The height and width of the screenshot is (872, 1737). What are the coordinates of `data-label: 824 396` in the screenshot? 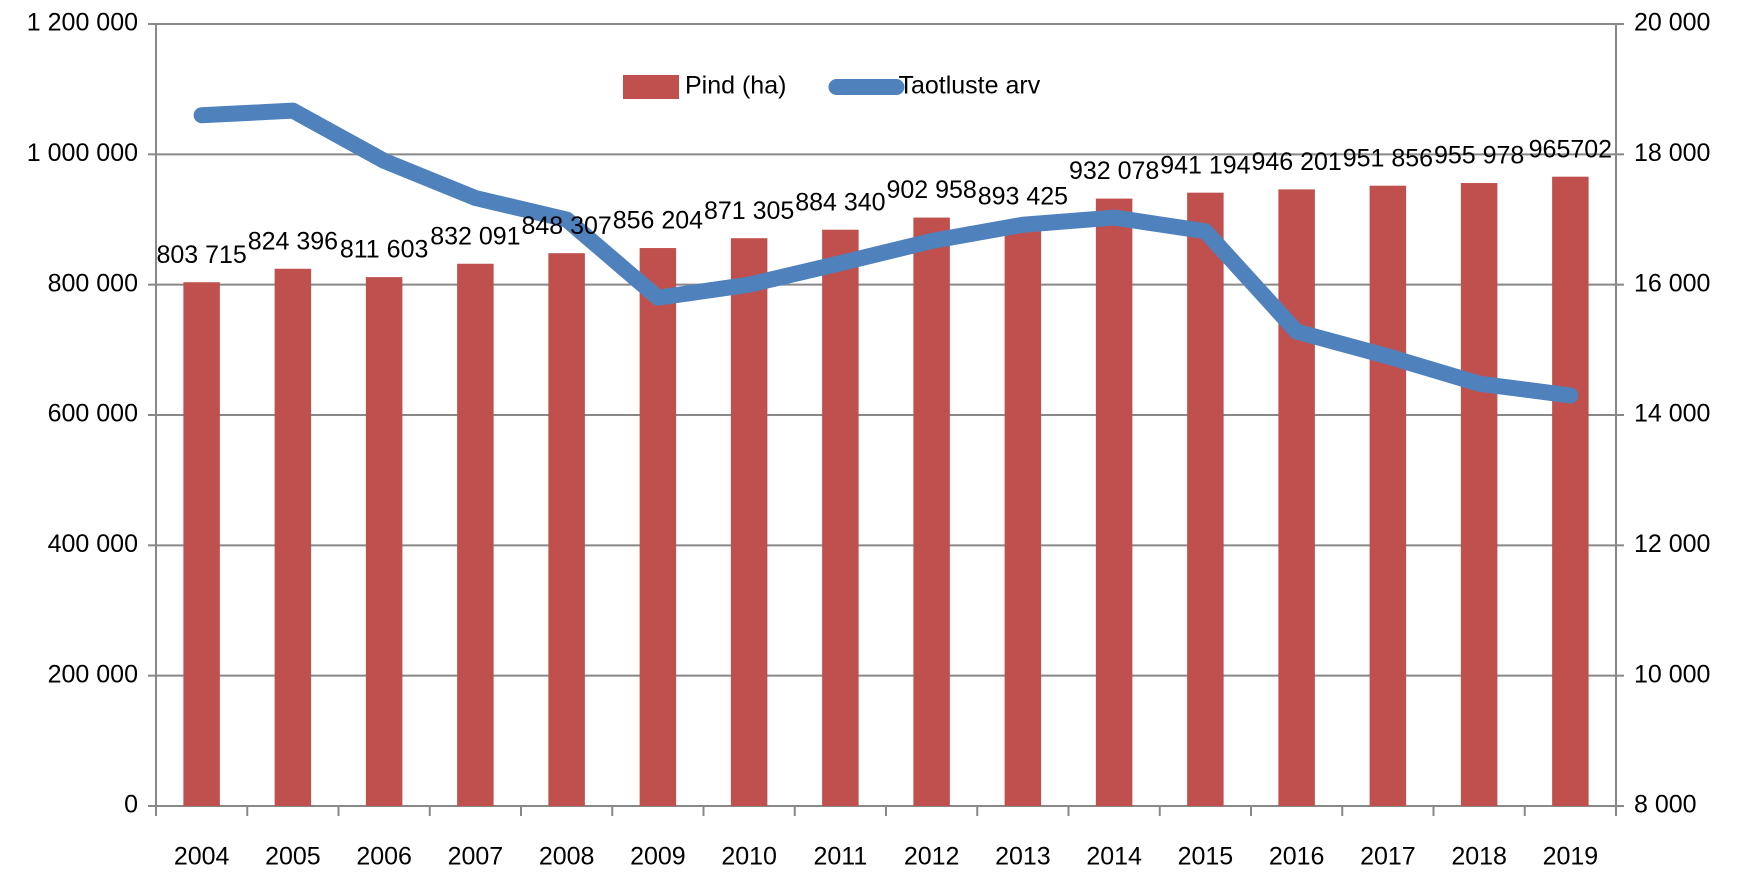 It's located at (293, 241).